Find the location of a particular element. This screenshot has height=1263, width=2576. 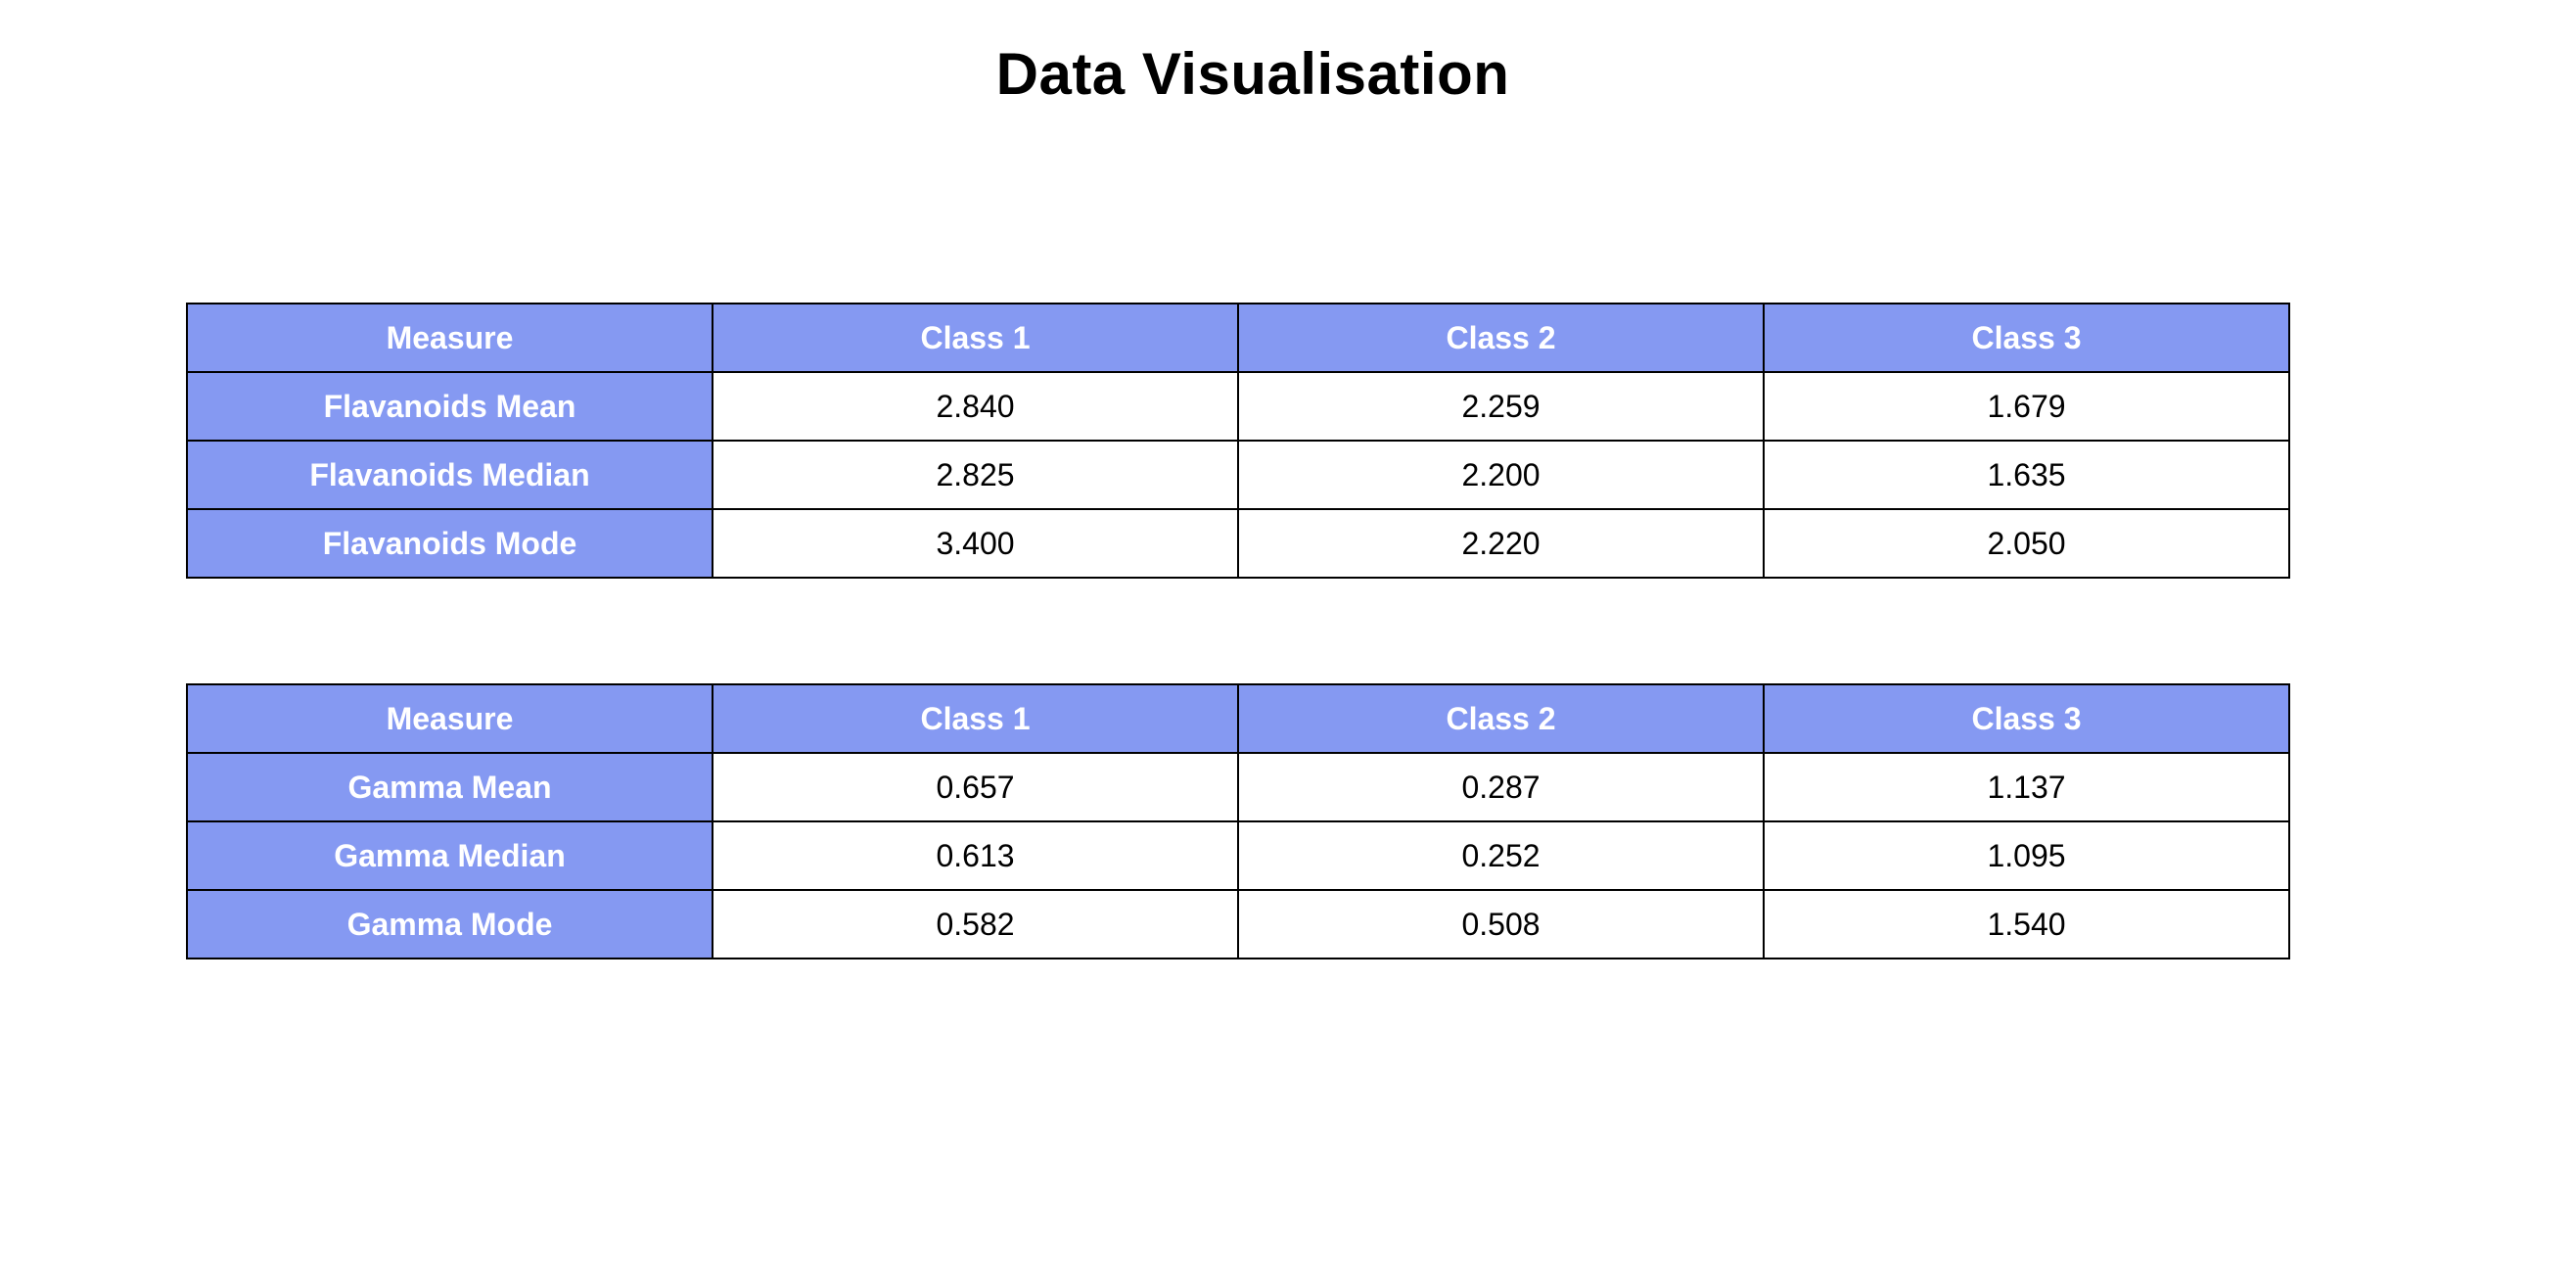

row-label: Gamma Mode is located at coordinates (449, 924).